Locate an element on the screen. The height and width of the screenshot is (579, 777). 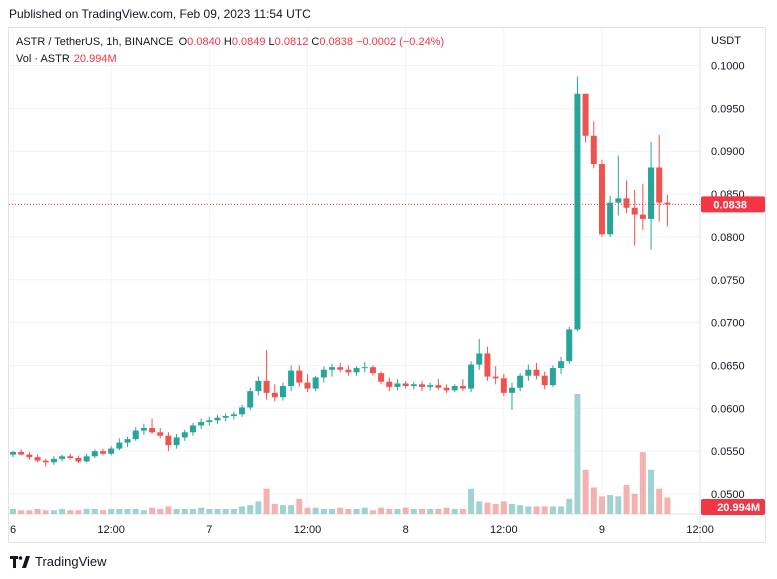
volume-label: Vol · ASTR is located at coordinates (43, 59).